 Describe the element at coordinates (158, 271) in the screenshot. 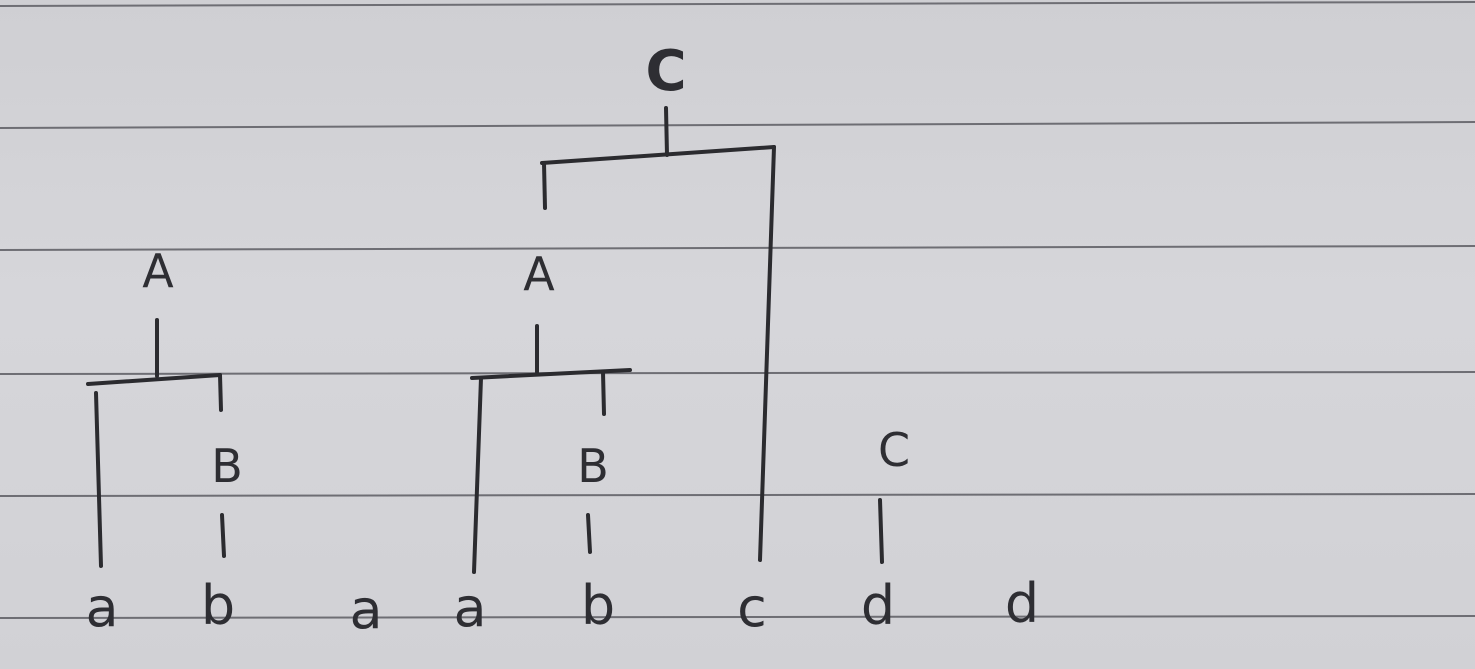

I see `tree1-root-label: A` at that location.